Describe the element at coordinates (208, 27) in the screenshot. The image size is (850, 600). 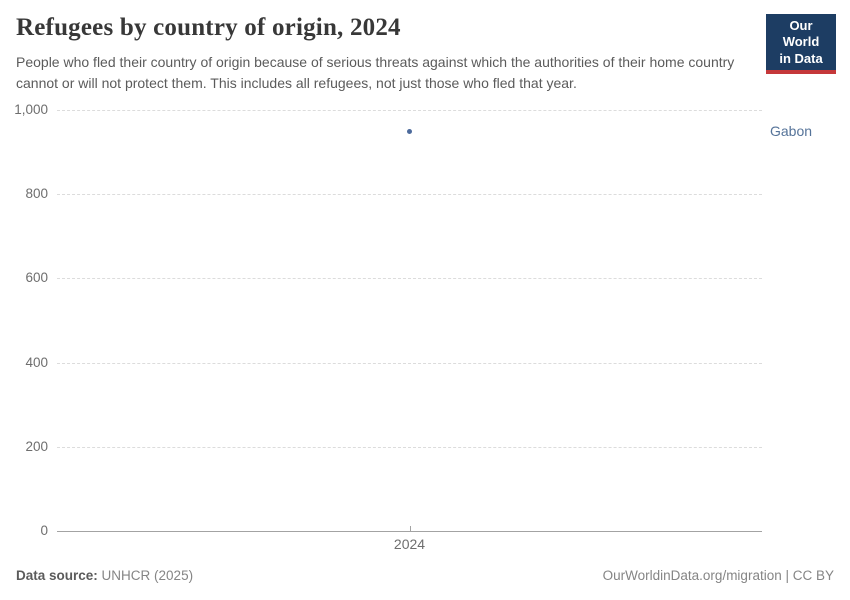
I see `chart-title: Refugees by country of origin, 2024` at that location.